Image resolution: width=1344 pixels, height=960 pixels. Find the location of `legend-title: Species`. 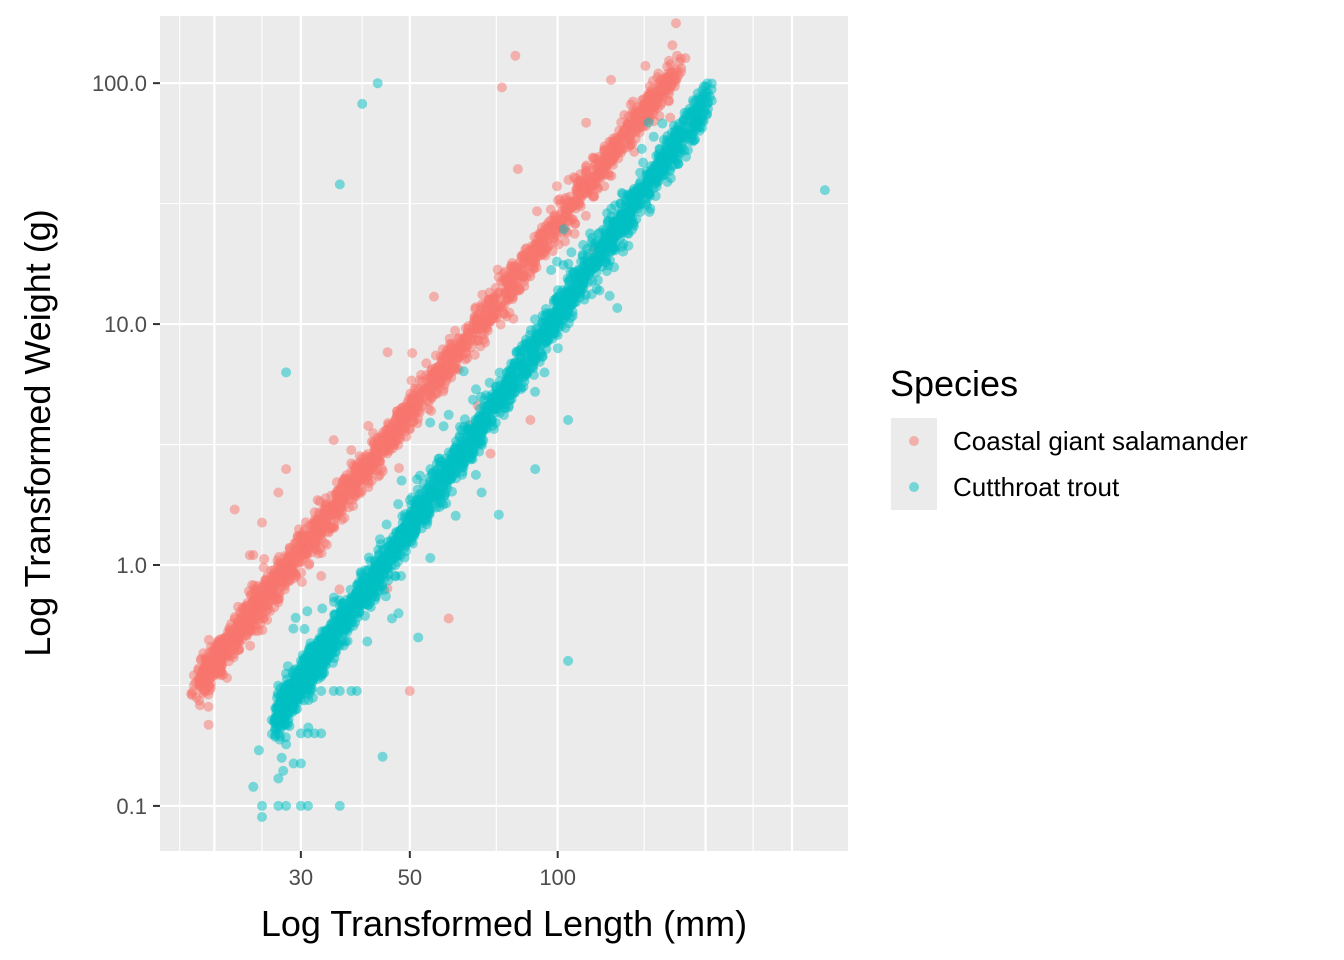

legend-title: Species is located at coordinates (954, 383).